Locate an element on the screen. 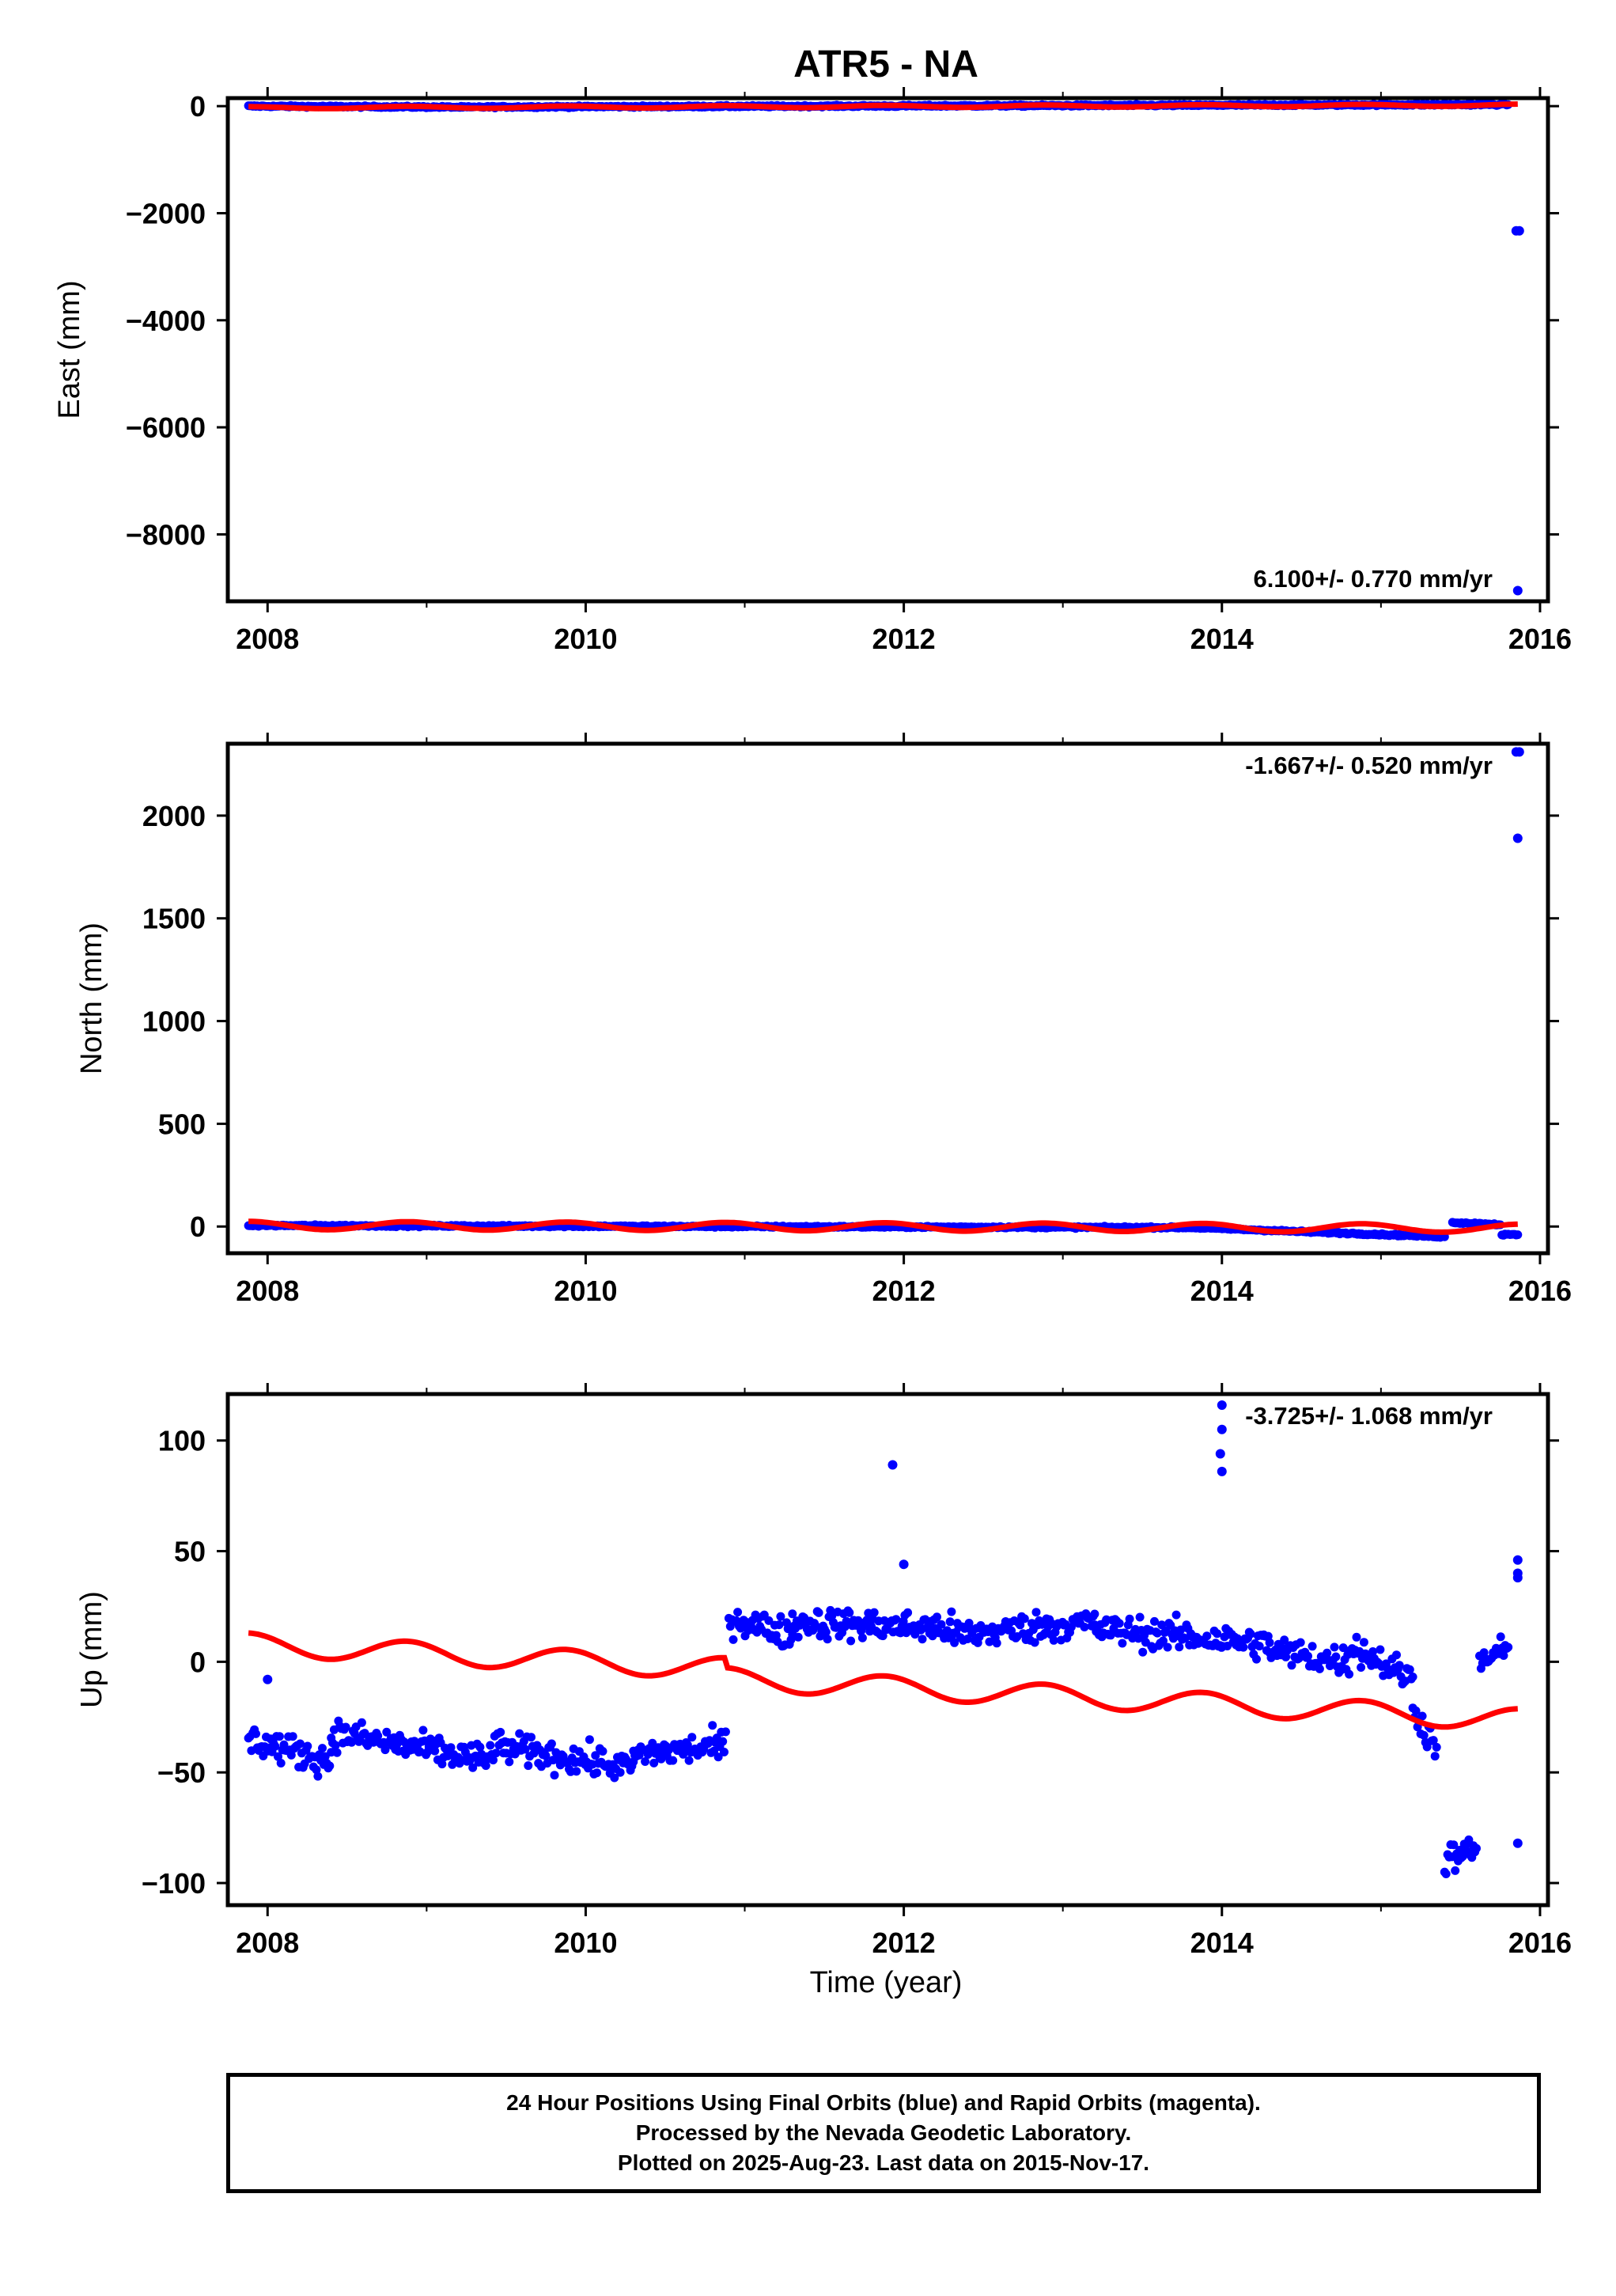 Image resolution: width=1616 pixels, height=2296 pixels. y-tick-label: −6000 is located at coordinates (166, 428).